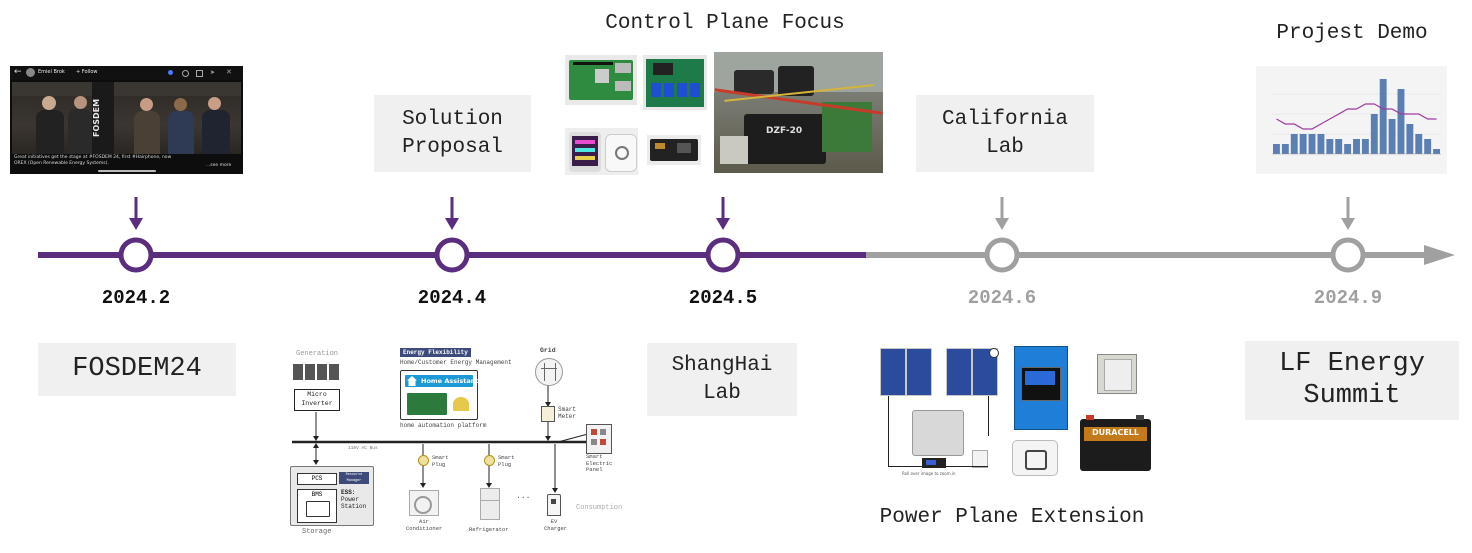 Image resolution: width=1472 pixels, height=553 pixels. What do you see at coordinates (439, 464) in the screenshot?
I see `smart-plug-1-line2: Plug` at bounding box center [439, 464].